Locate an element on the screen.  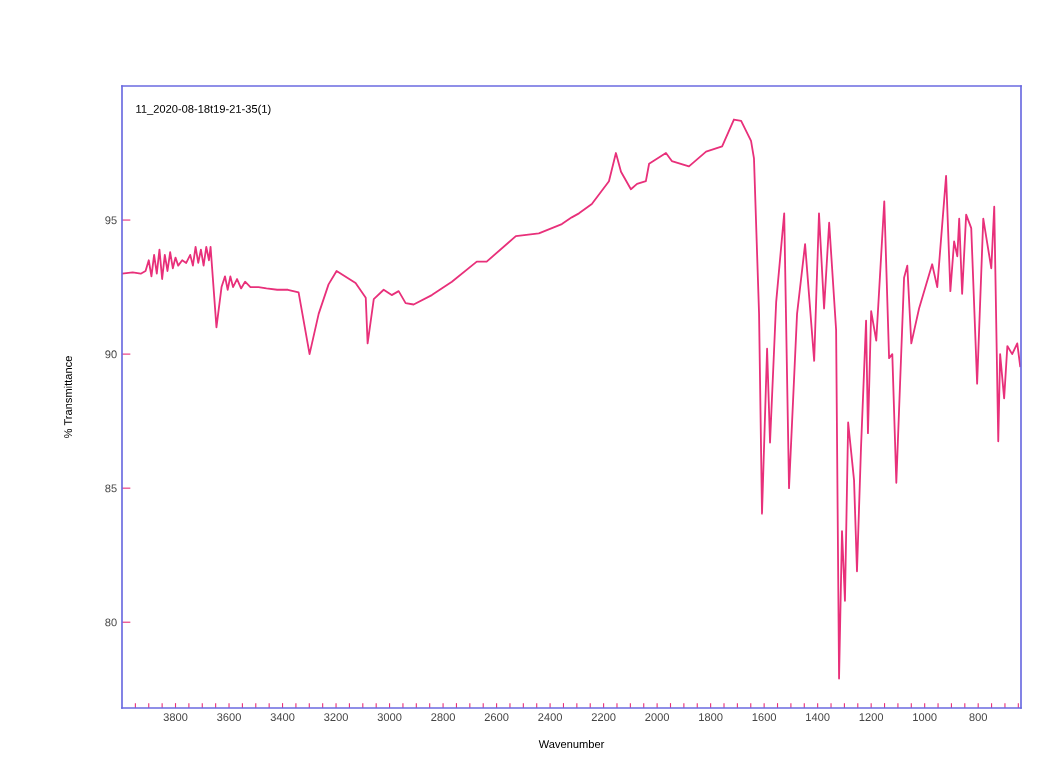
annotation: 11_2020-08-18t19-21-35(1) is located at coordinates (203, 110).